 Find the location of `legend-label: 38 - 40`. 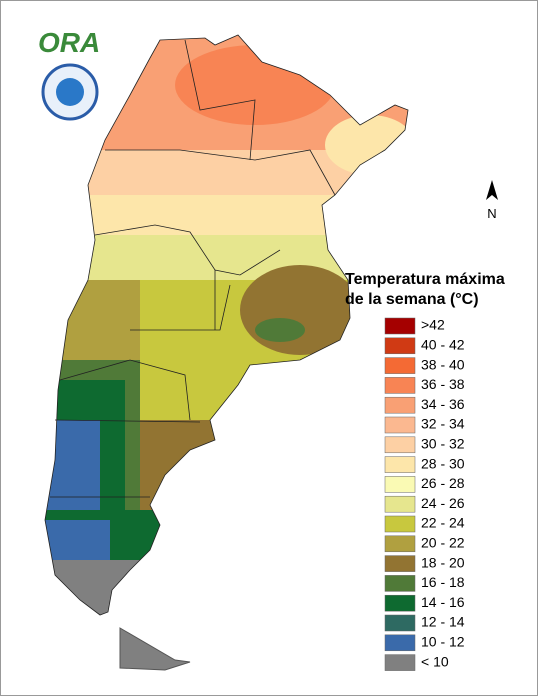

legend-label: 38 - 40 is located at coordinates (443, 364).